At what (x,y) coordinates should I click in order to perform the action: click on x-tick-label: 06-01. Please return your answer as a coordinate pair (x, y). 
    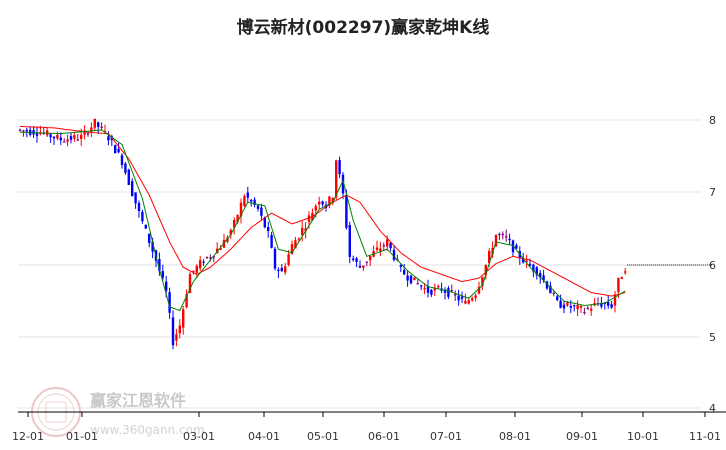
    Looking at the image, I should click on (384, 436).